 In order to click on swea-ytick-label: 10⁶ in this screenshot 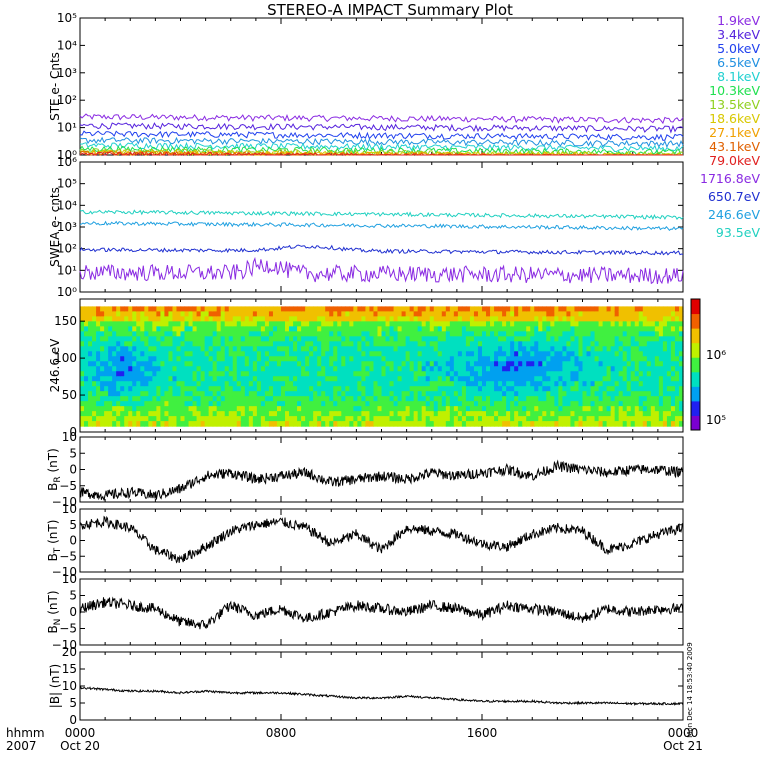, I will do `click(67, 162)`.